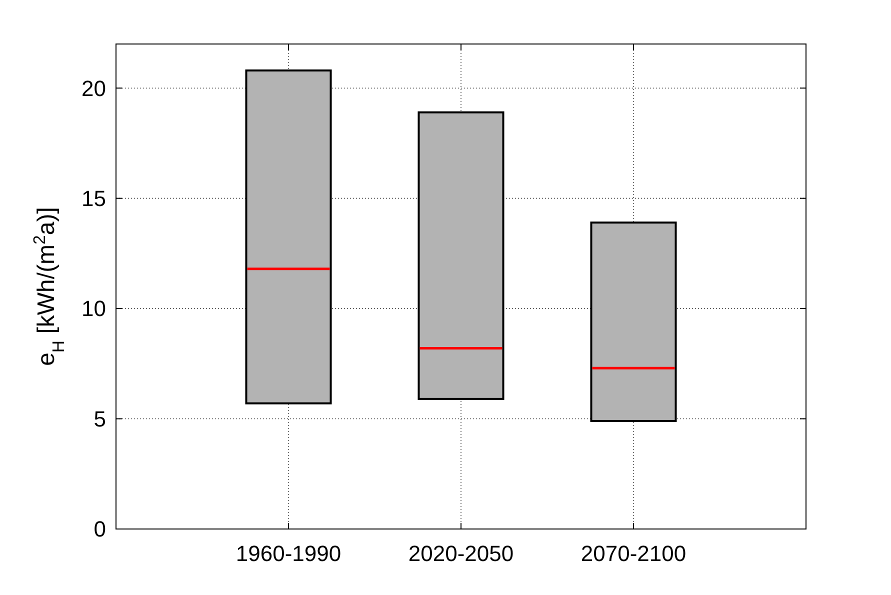  I want to click on y-tick-label: 20, so click(94, 88).